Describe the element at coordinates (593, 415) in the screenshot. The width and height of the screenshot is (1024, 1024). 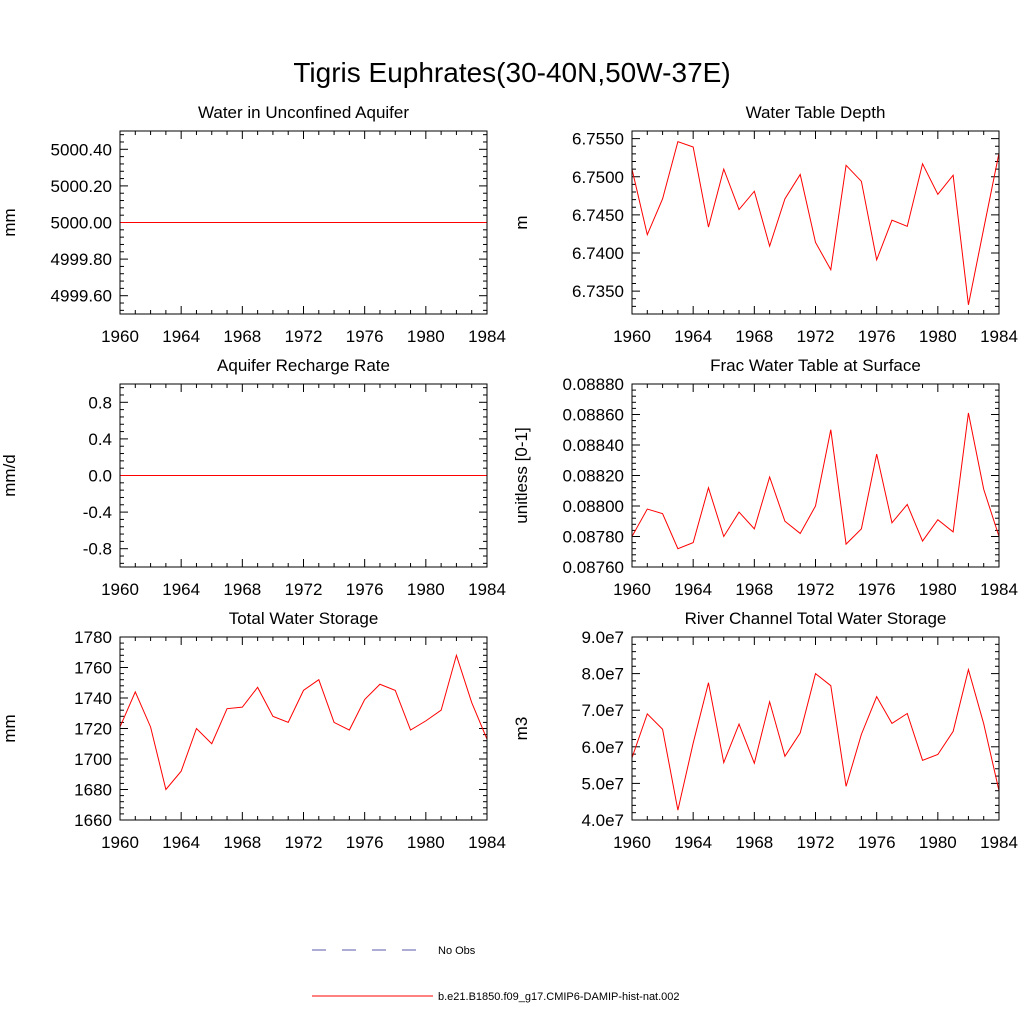
I see `y-tick-label: 0.08860` at that location.